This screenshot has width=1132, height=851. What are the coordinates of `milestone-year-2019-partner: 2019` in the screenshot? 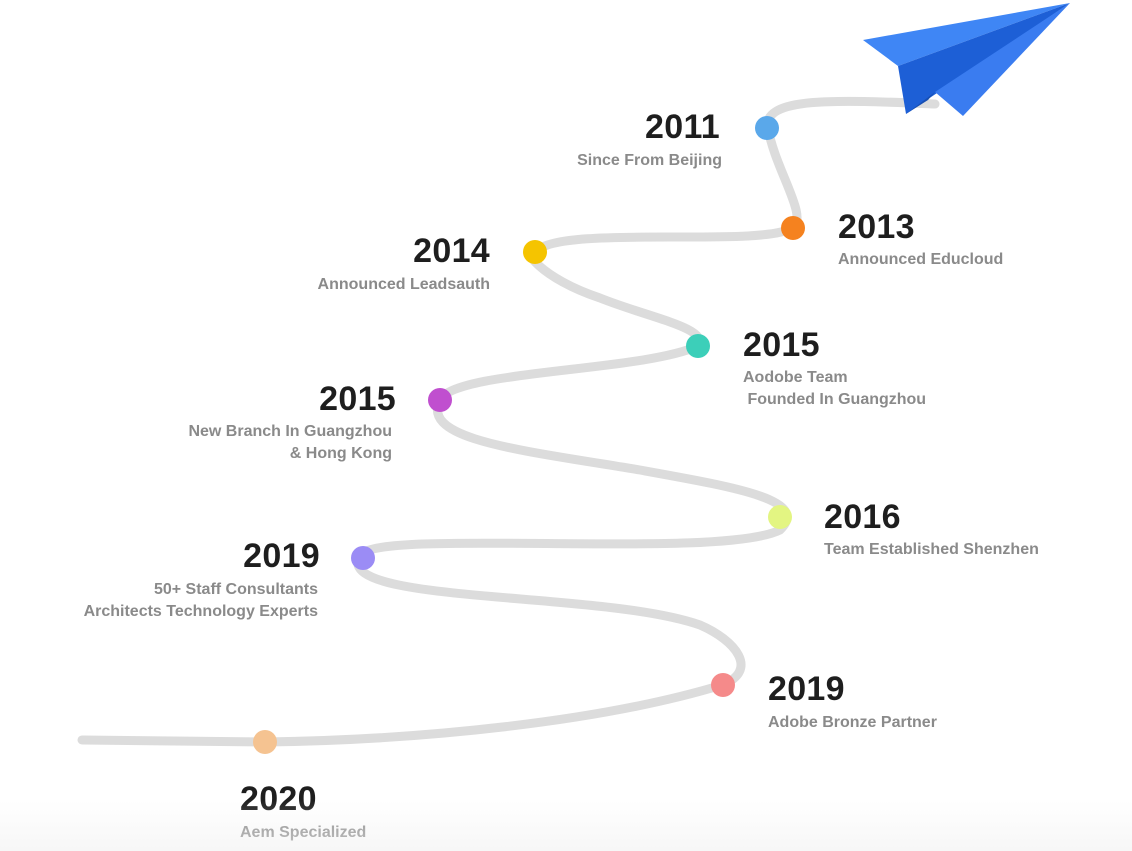 It's located at (806, 689).